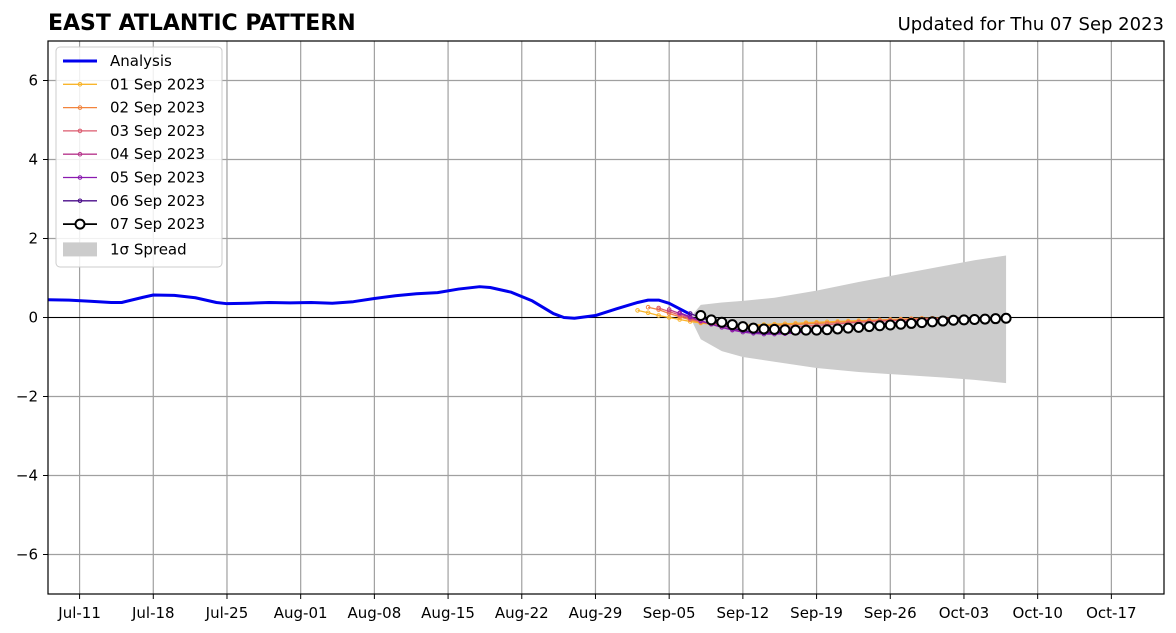  I want to click on x-tick-label: Jul-11, so click(79, 613).